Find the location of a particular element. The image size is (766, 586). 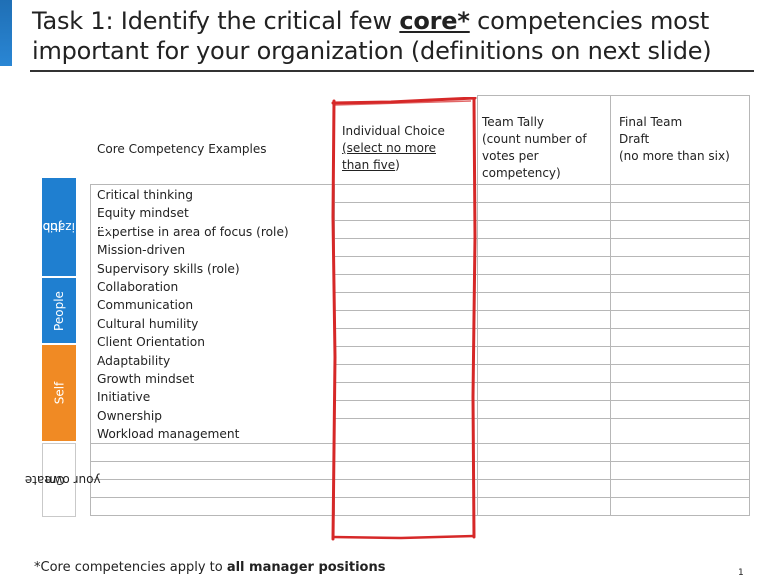

header-final-team-draft: Final Team Draft (no more than six) is located at coordinates (674, 139).